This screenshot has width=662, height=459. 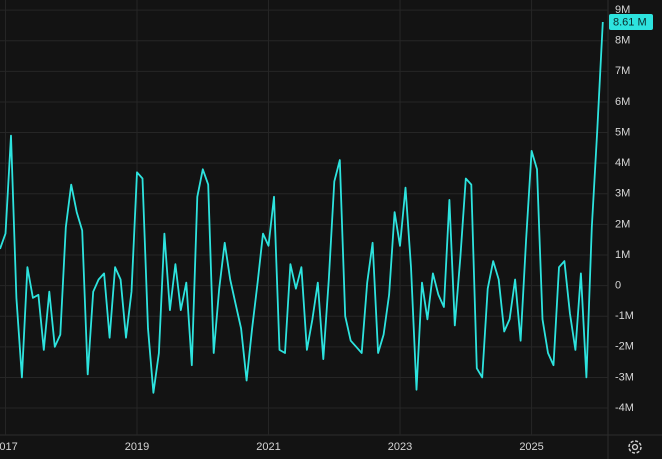 I want to click on x-tick-label: 2025, so click(x=531, y=447).